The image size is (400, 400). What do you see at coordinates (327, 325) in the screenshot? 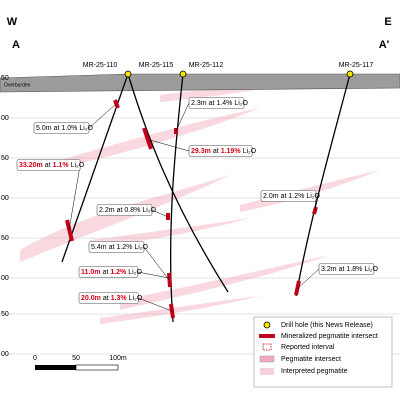
I see `legend-label: Drill hole (this News Release)` at bounding box center [327, 325].